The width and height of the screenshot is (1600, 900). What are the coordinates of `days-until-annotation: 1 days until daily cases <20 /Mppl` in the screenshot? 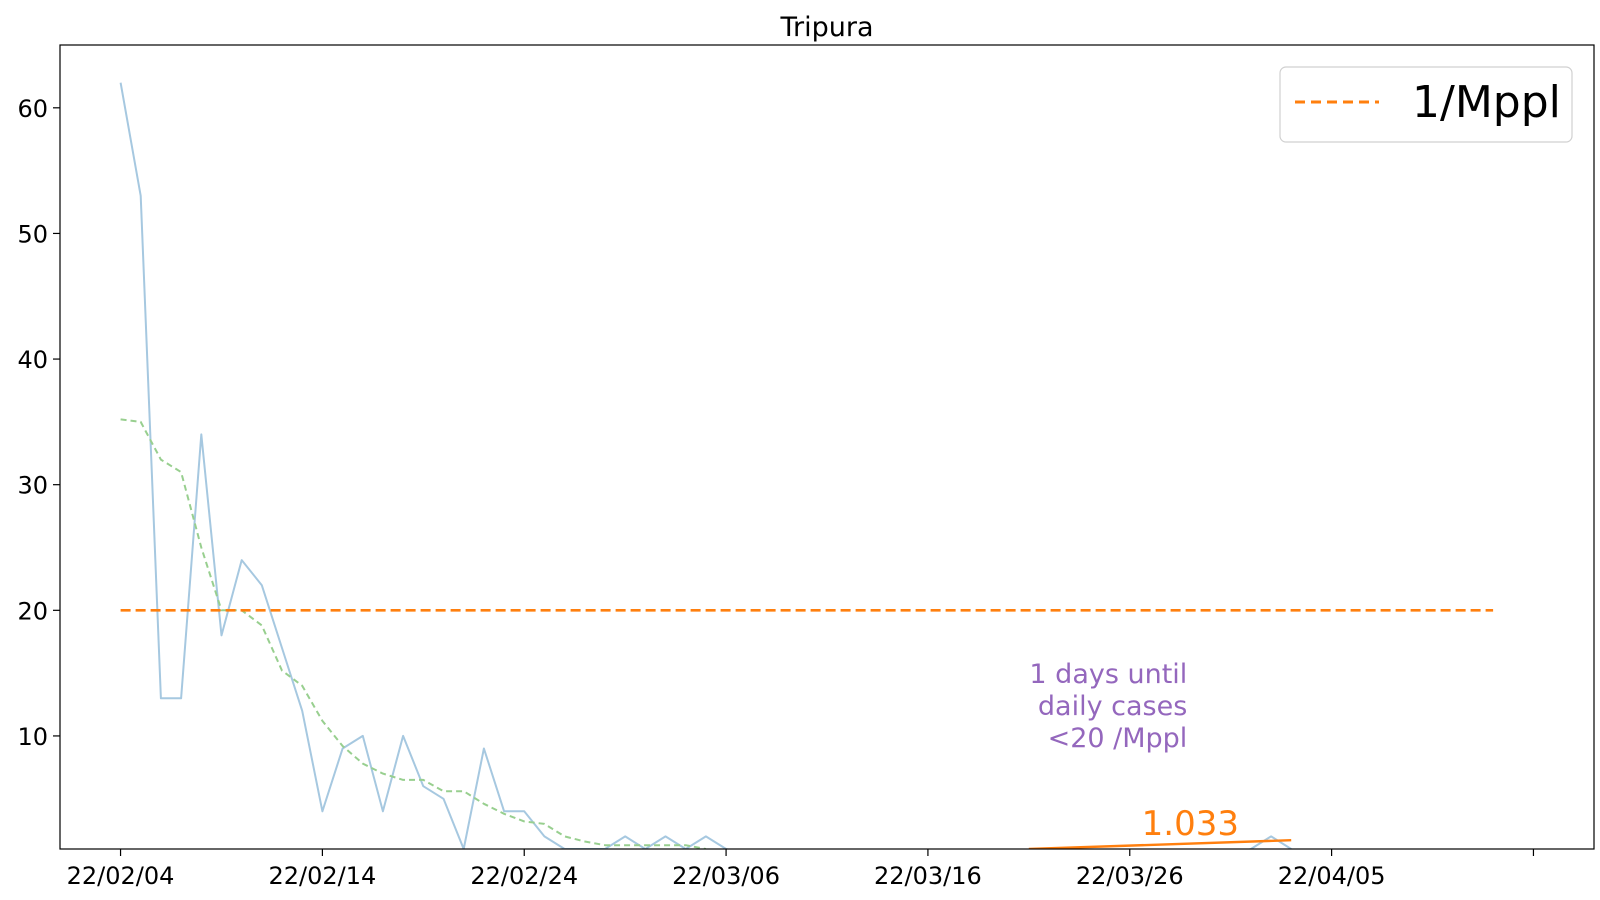 It's located at (1108, 706).